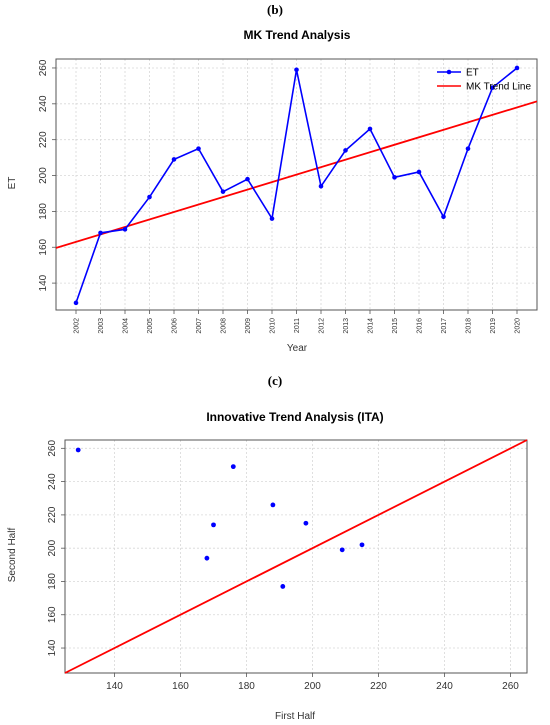 This screenshot has width=550, height=725. What do you see at coordinates (420, 326) in the screenshot?
I see `x-tick-label-b: 2016` at bounding box center [420, 326].